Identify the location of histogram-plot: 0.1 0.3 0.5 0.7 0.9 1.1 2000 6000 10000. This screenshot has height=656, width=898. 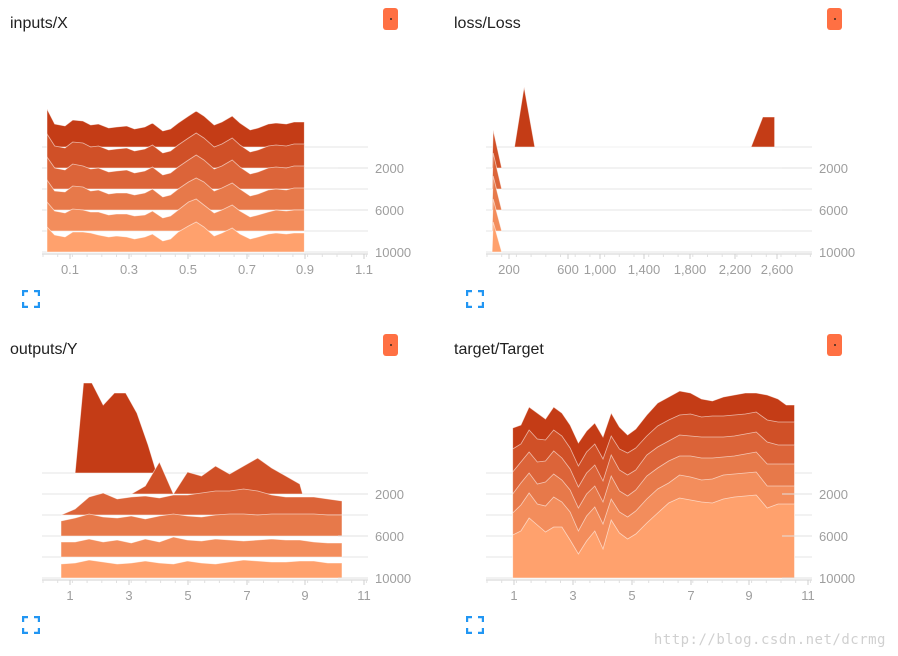
(226, 192).